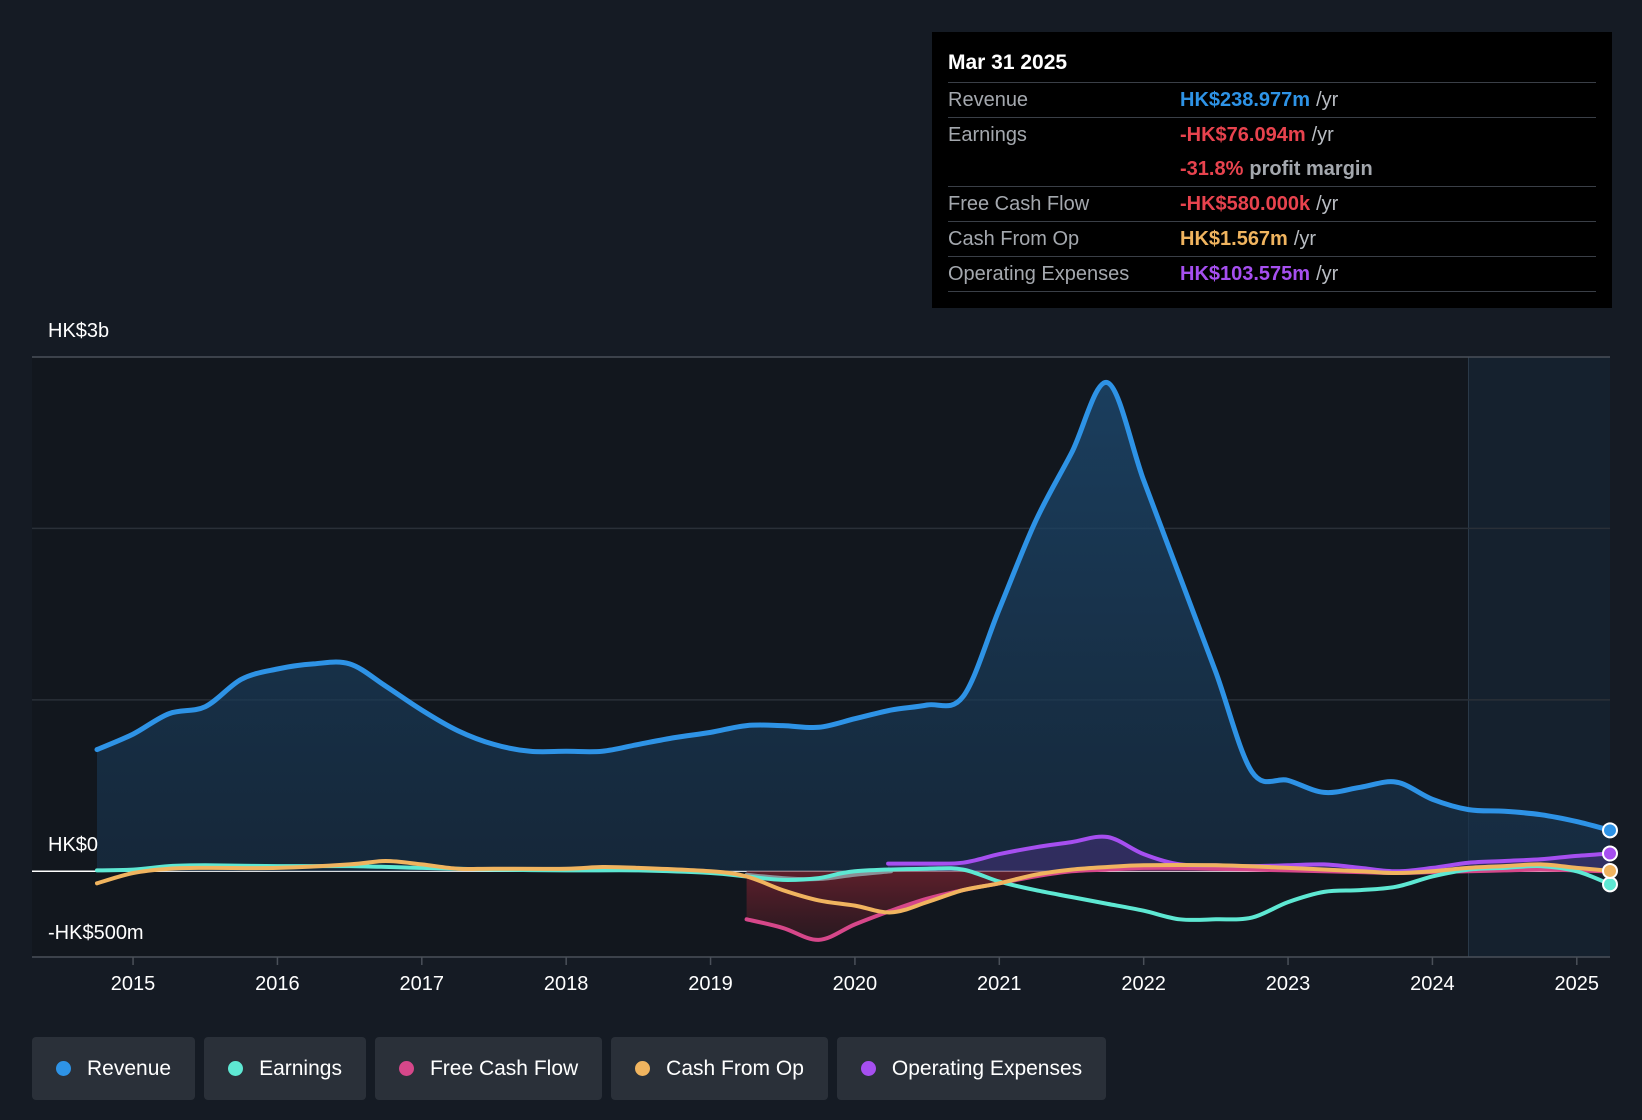 The width and height of the screenshot is (1642, 1120). What do you see at coordinates (855, 984) in the screenshot?
I see `x-tick-label: 2020` at bounding box center [855, 984].